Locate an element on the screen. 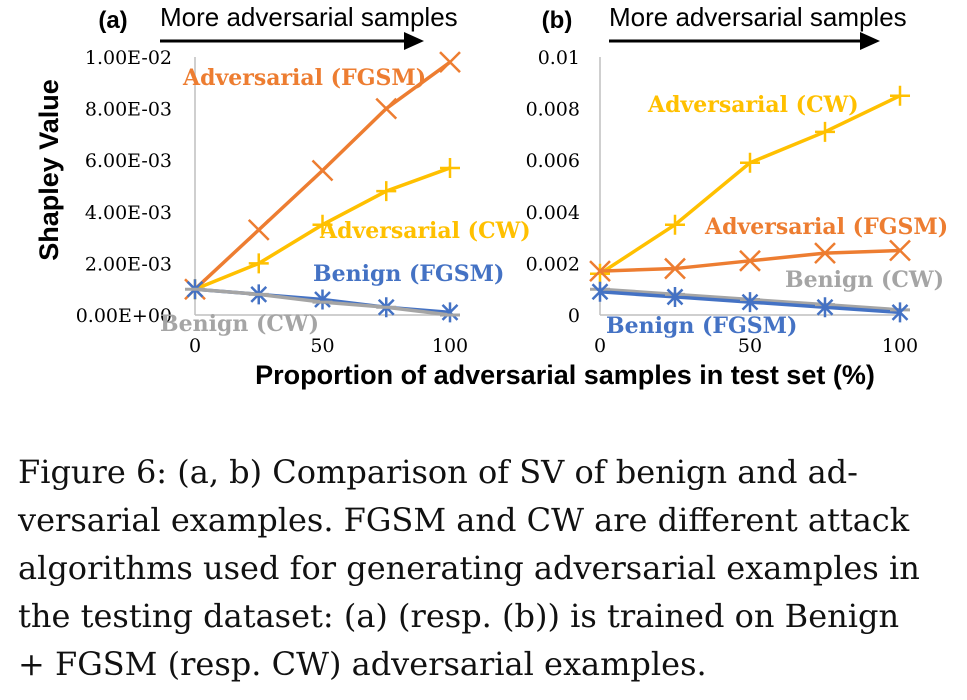 Image resolution: width=967 pixels, height=700 pixels. panel-a-arrow-head is located at coordinates (414, 41).